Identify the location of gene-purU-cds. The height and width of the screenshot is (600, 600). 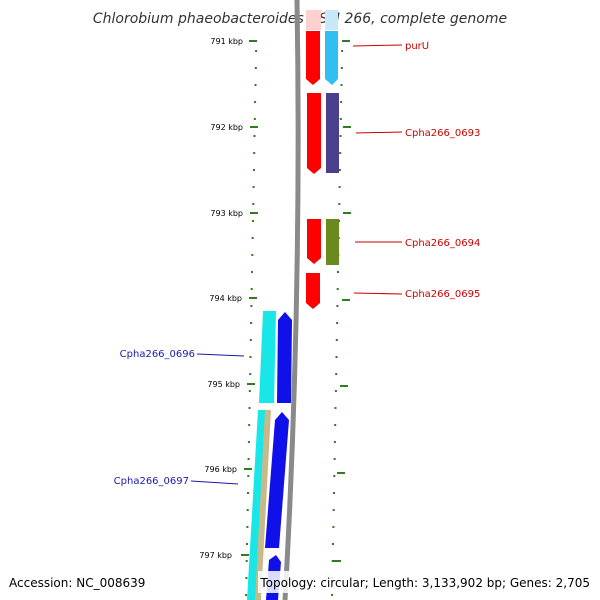
(313, 58).